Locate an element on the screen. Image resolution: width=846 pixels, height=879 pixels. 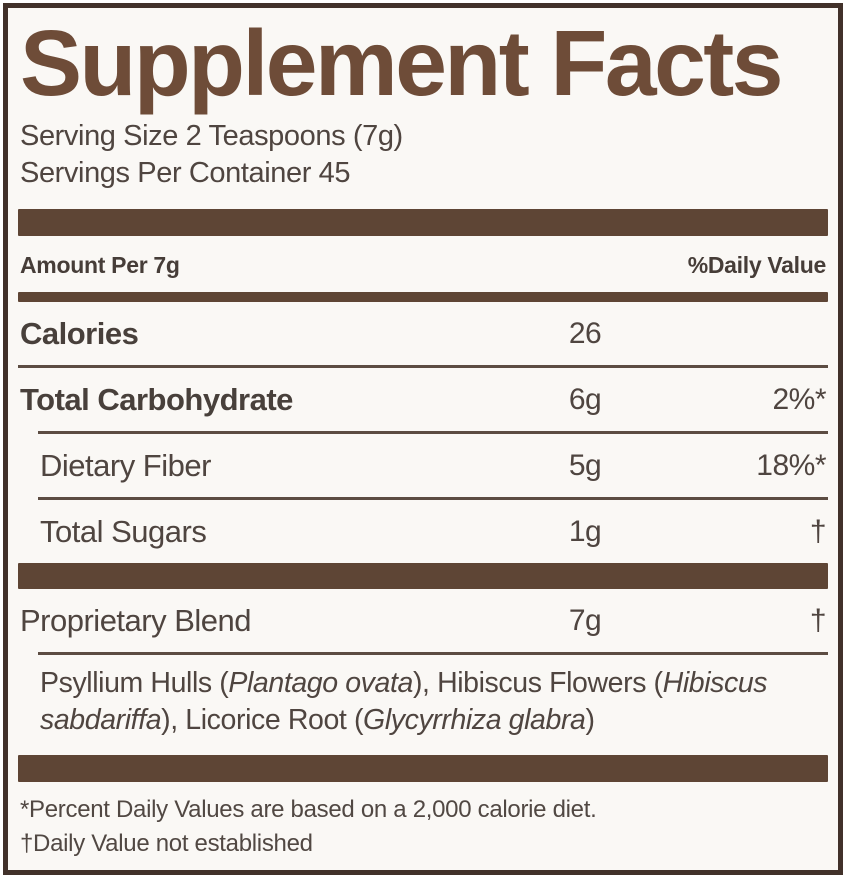
panel-title: Supplement Facts is located at coordinates (402, 63).